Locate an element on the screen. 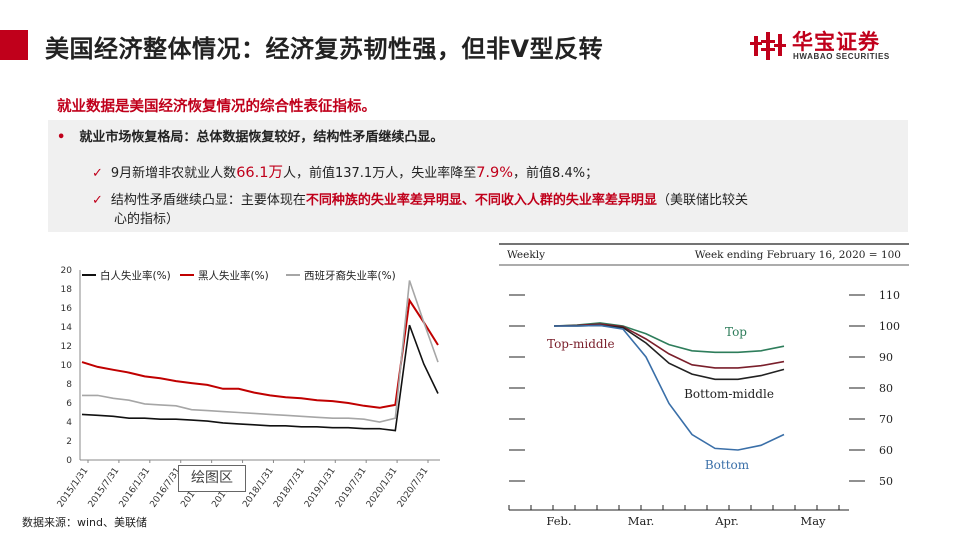 The image size is (959, 536). y-tick-label: 16 is located at coordinates (67, 309).